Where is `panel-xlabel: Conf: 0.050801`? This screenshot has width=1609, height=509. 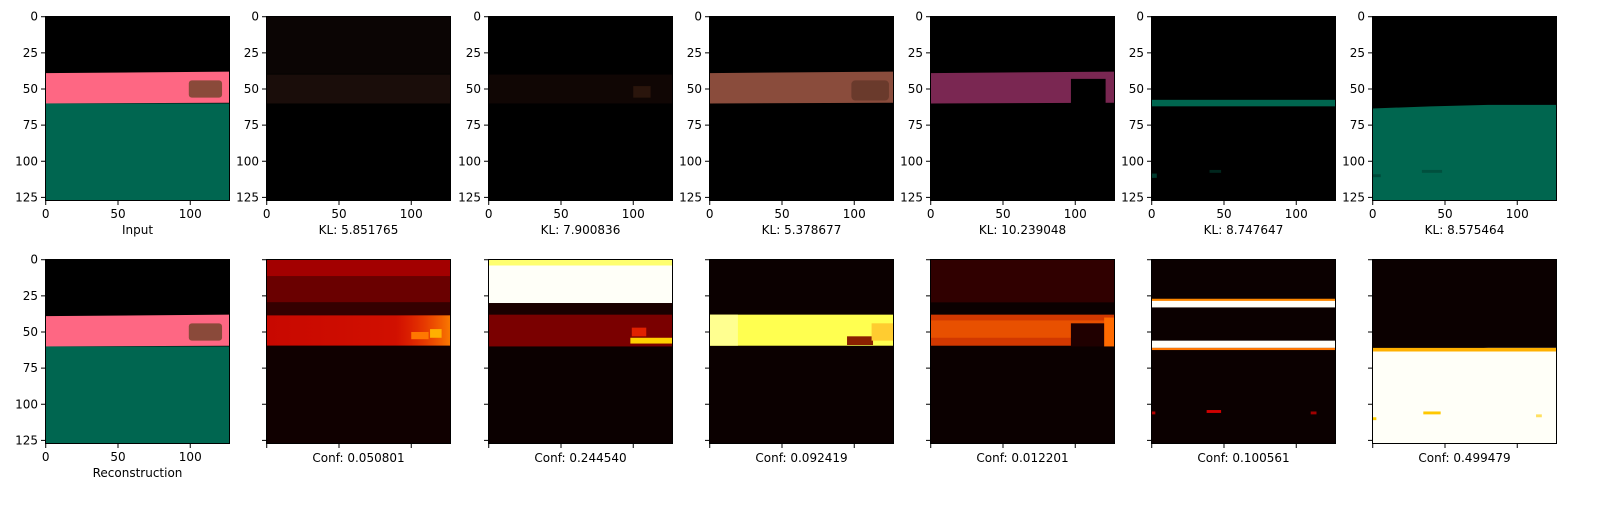 panel-xlabel: Conf: 0.050801 is located at coordinates (358, 458).